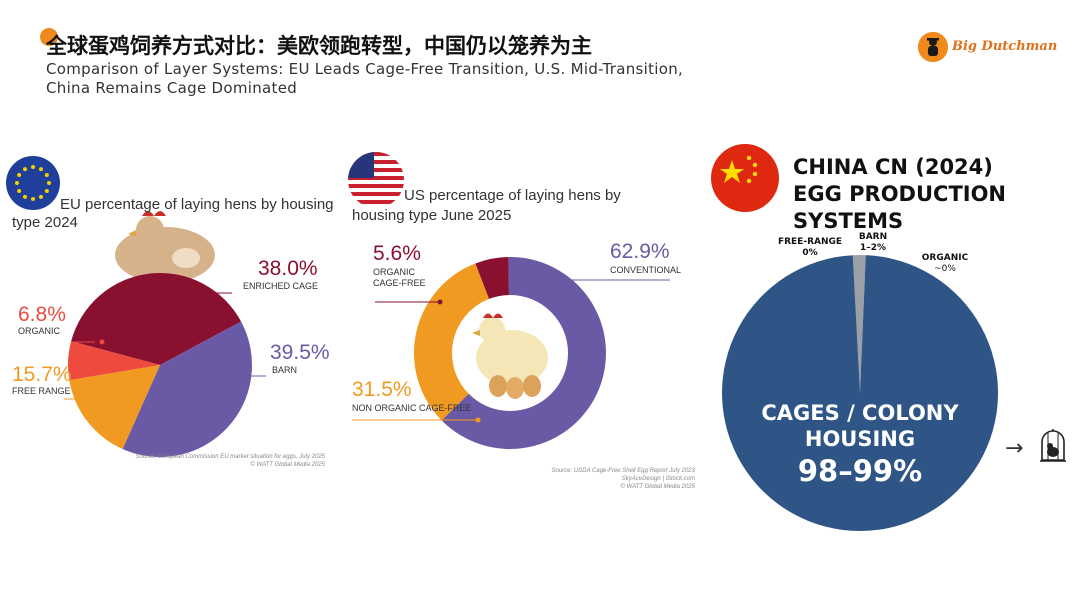  Describe the element at coordinates (49, 37) in the screenshot. I see `title-accent-dot` at that location.